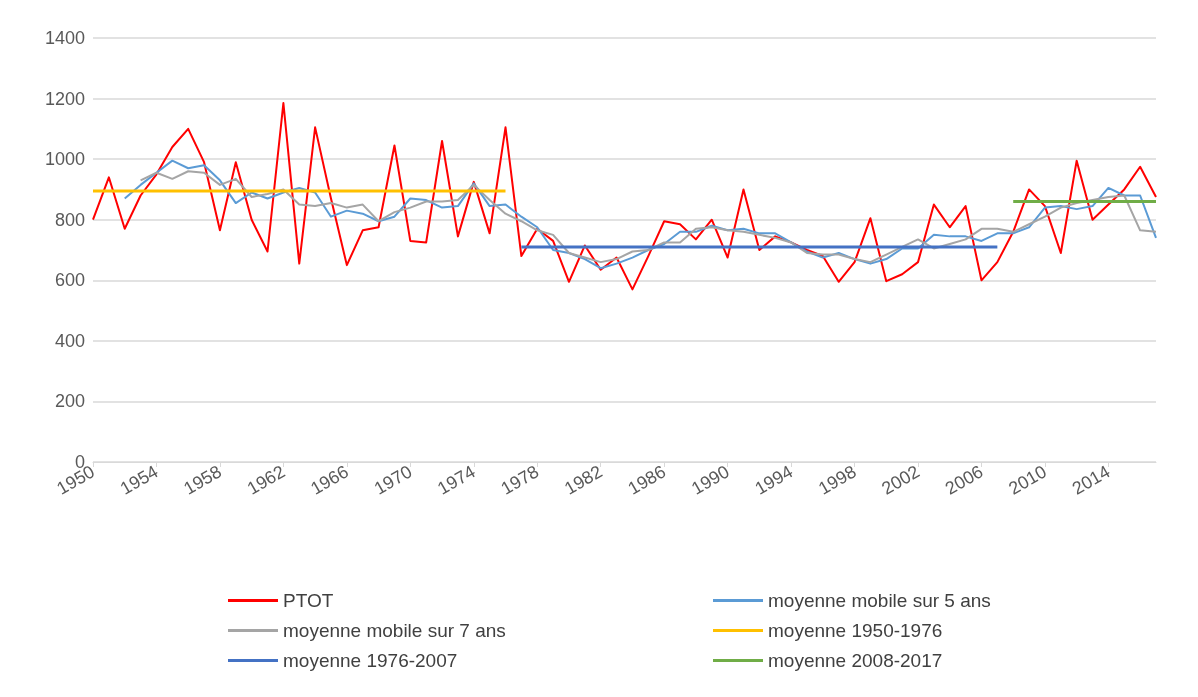 This screenshot has width=1198, height=697. What do you see at coordinates (647, 480) in the screenshot?
I see `x-tick-label: 1986` at bounding box center [647, 480].